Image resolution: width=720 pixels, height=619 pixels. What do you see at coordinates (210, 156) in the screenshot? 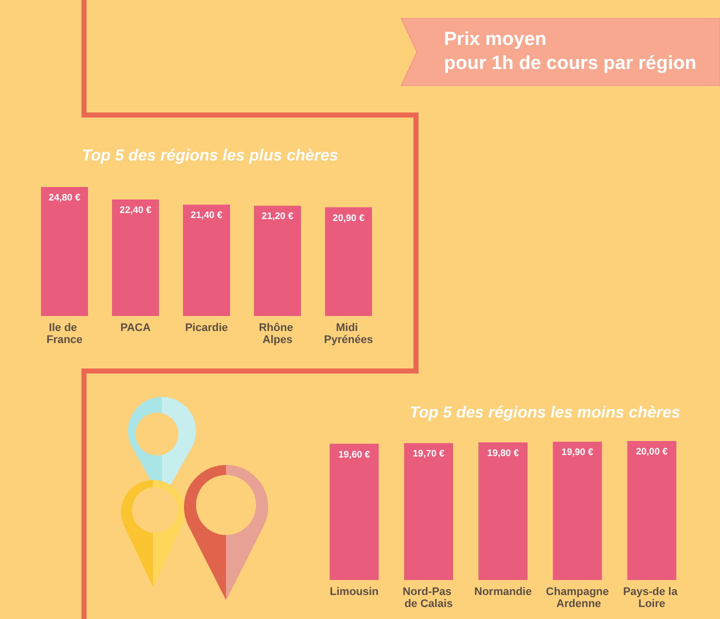
I see `chart-title: Top 5 des régions les plus chères` at bounding box center [210, 156].